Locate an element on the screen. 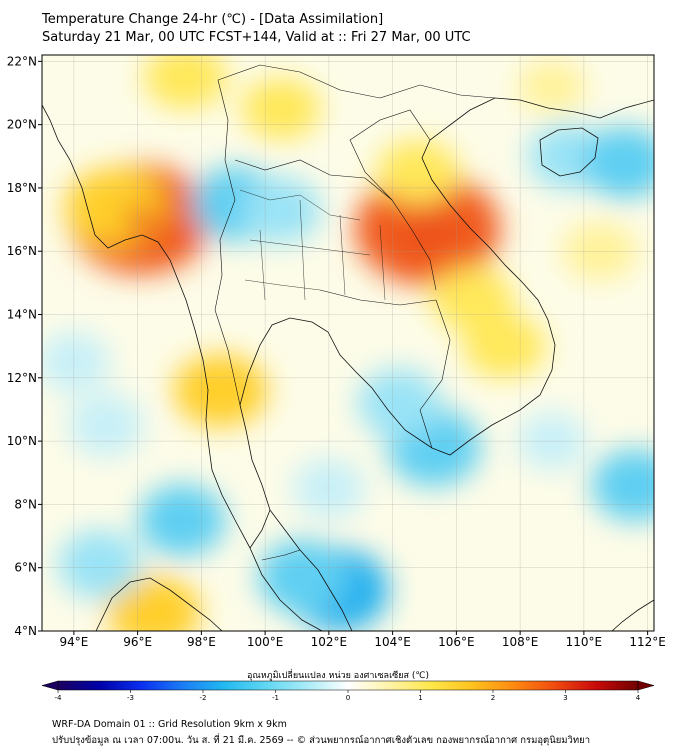 This screenshot has height=756, width=676. colorbar-arrow-min is located at coordinates (50, 685).